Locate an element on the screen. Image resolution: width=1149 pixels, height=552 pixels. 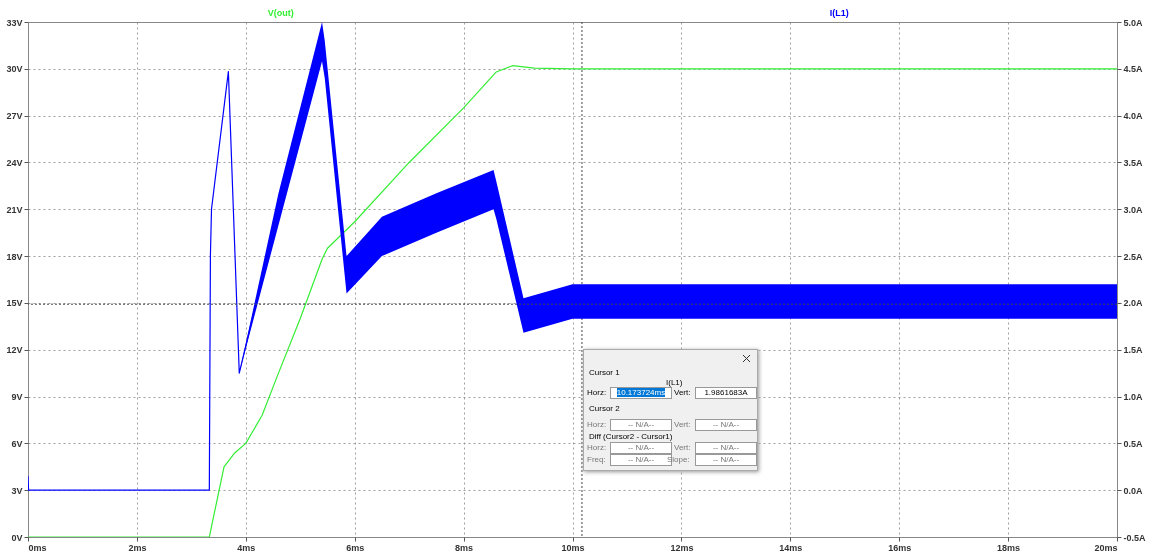
y2-tick-label: 4.0A is located at coordinates (1133, 116).